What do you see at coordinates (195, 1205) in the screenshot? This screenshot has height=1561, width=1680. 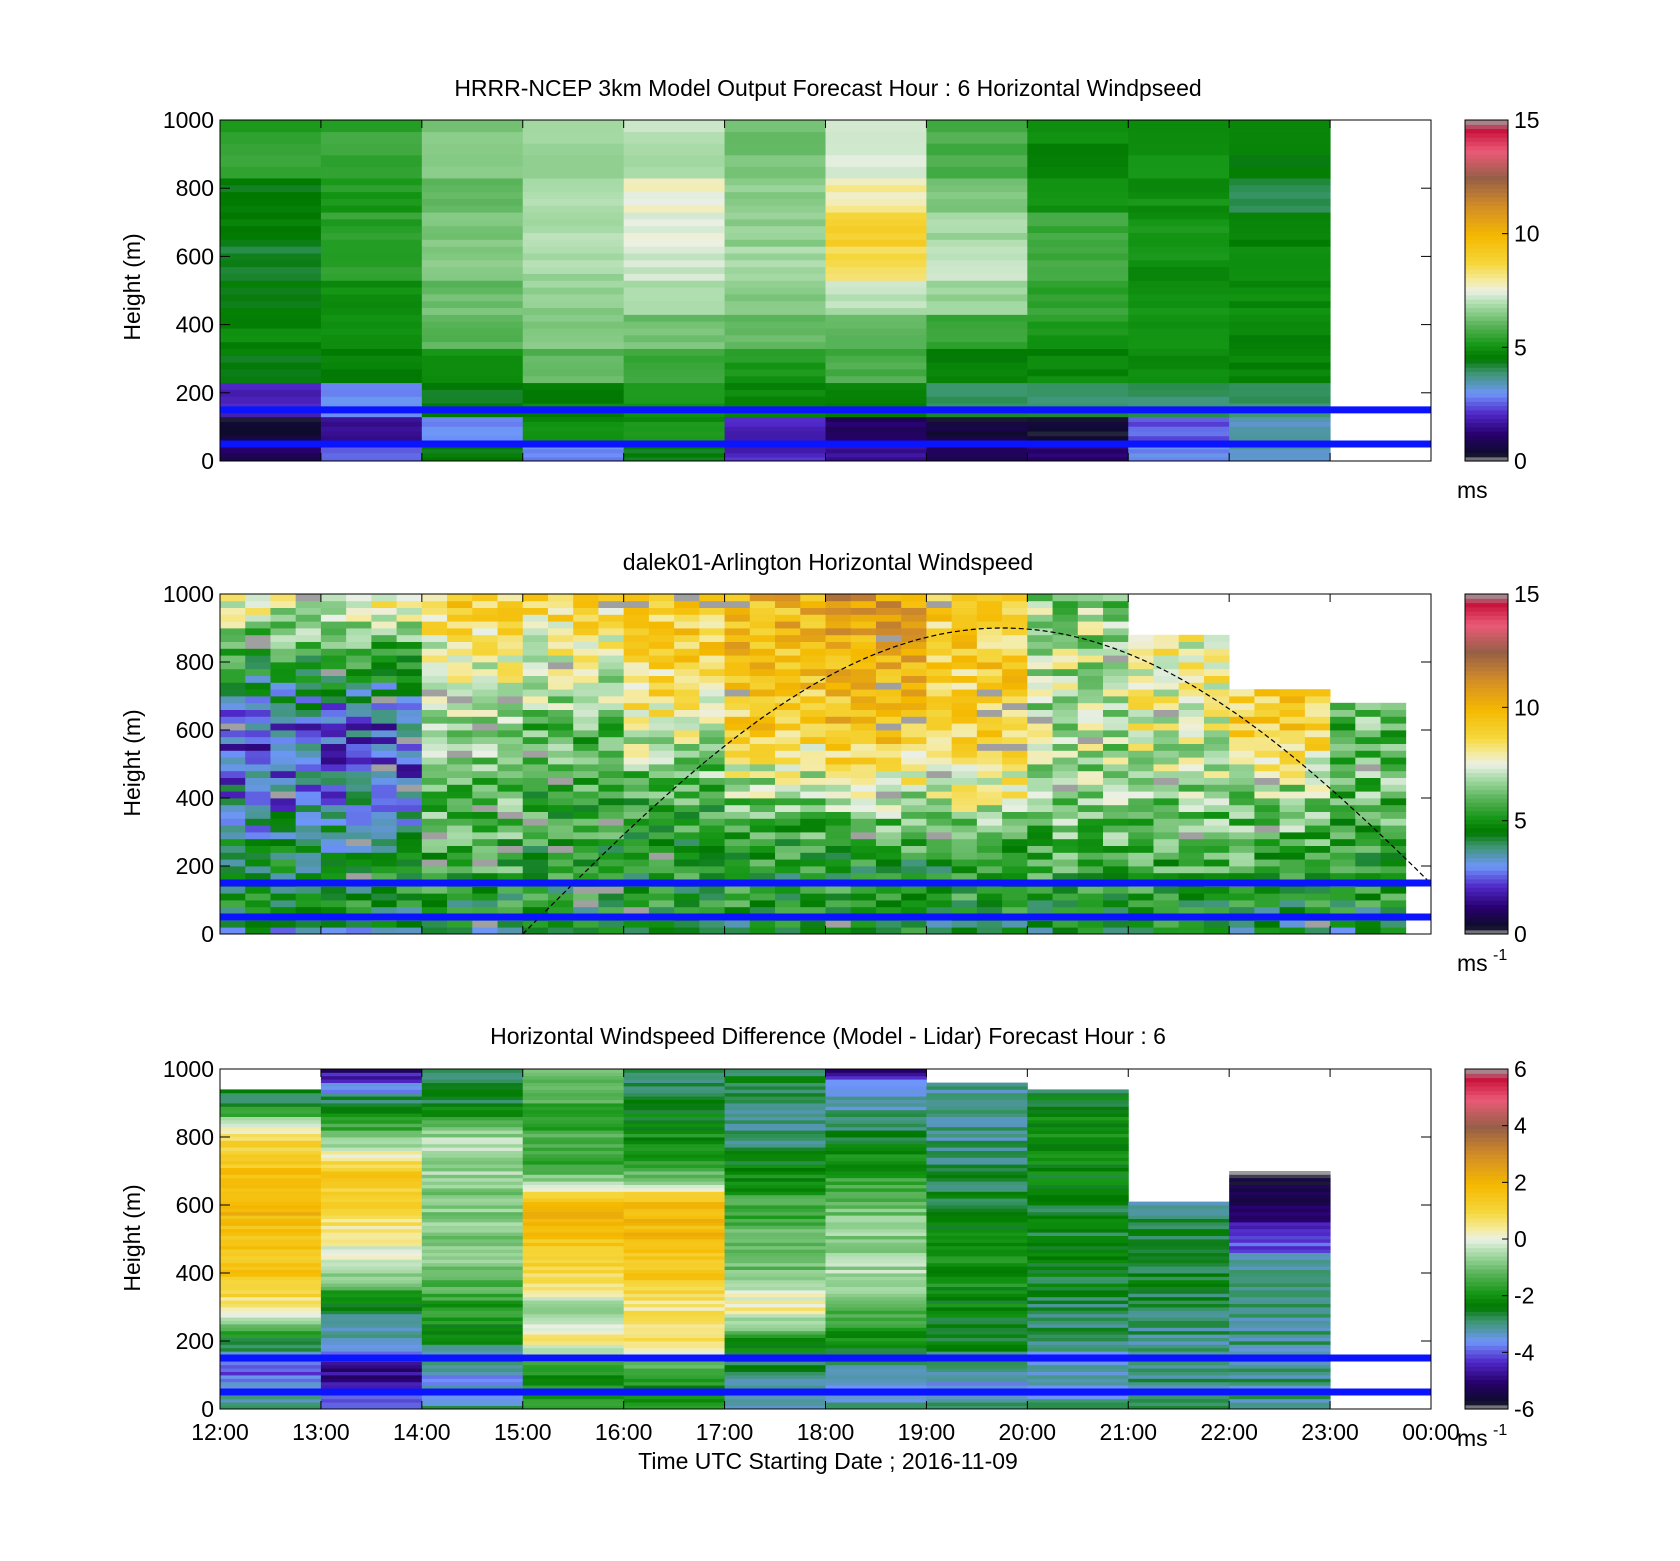 I see `y-tick-label: 600` at bounding box center [195, 1205].